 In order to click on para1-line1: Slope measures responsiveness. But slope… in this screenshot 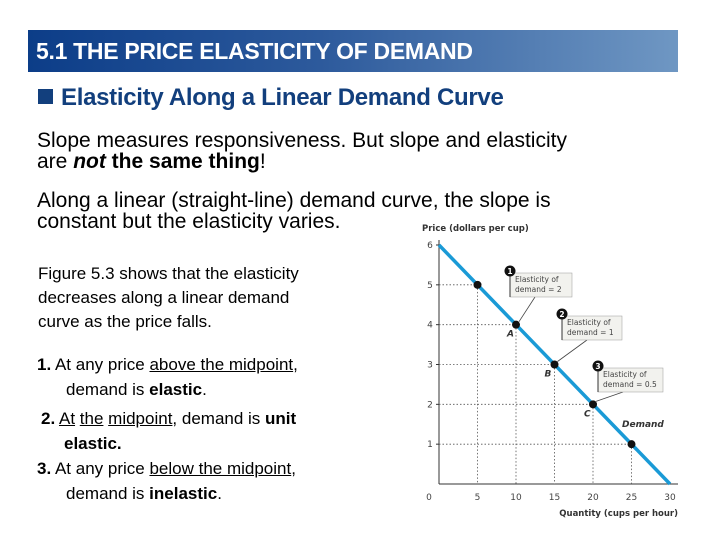, I will do `click(302, 140)`.